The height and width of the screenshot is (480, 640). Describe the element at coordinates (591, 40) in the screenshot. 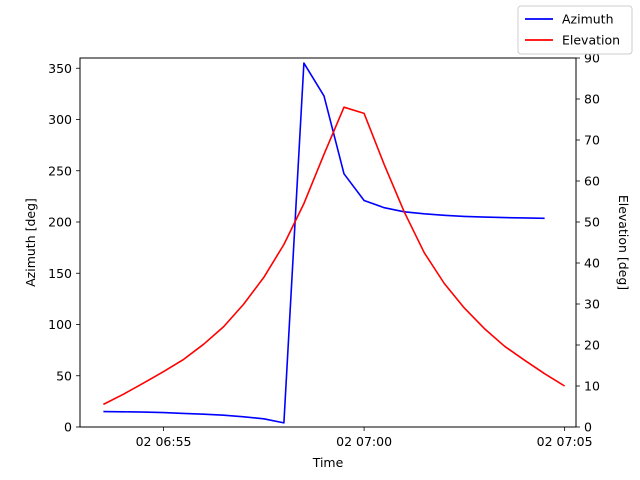

I see `legend-elevation-label: Elevation` at that location.